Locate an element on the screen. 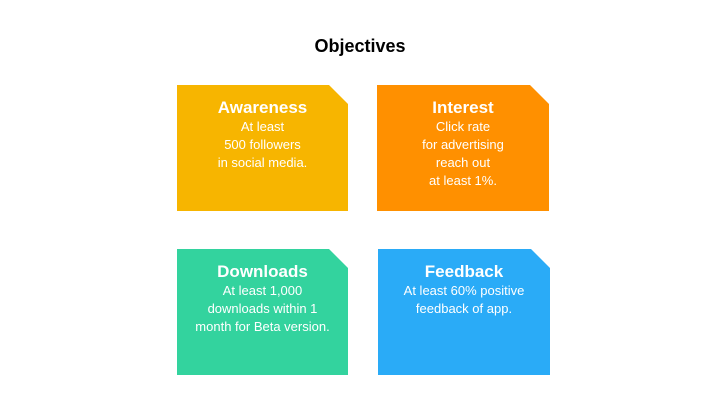  card-body-line: At least 60% positive is located at coordinates (464, 290).